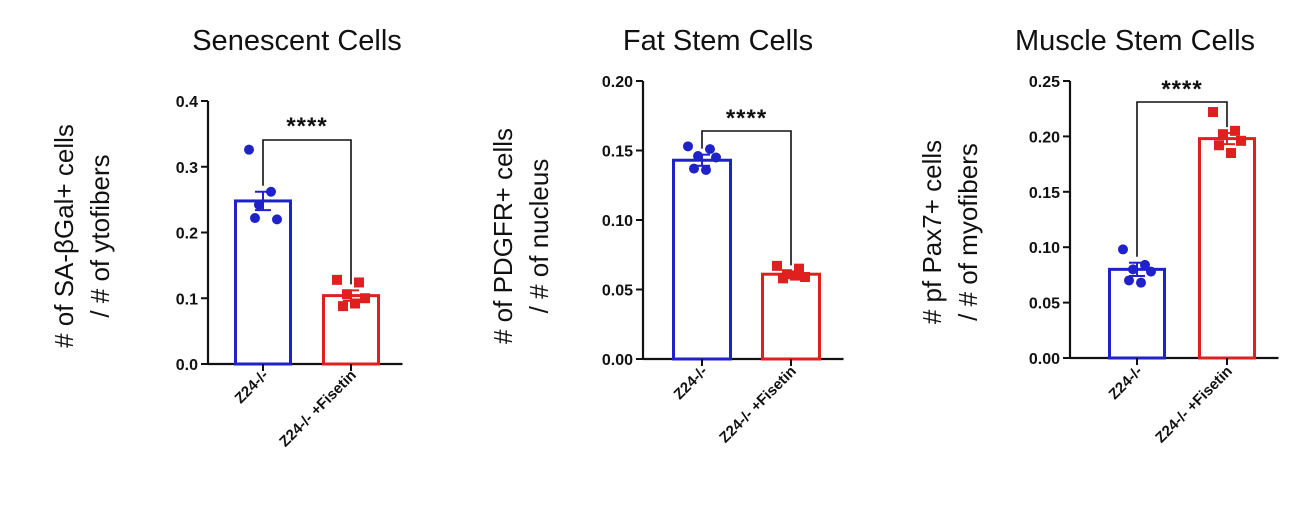  I want to click on y-tick-label: 0.25, so click(1044, 82).